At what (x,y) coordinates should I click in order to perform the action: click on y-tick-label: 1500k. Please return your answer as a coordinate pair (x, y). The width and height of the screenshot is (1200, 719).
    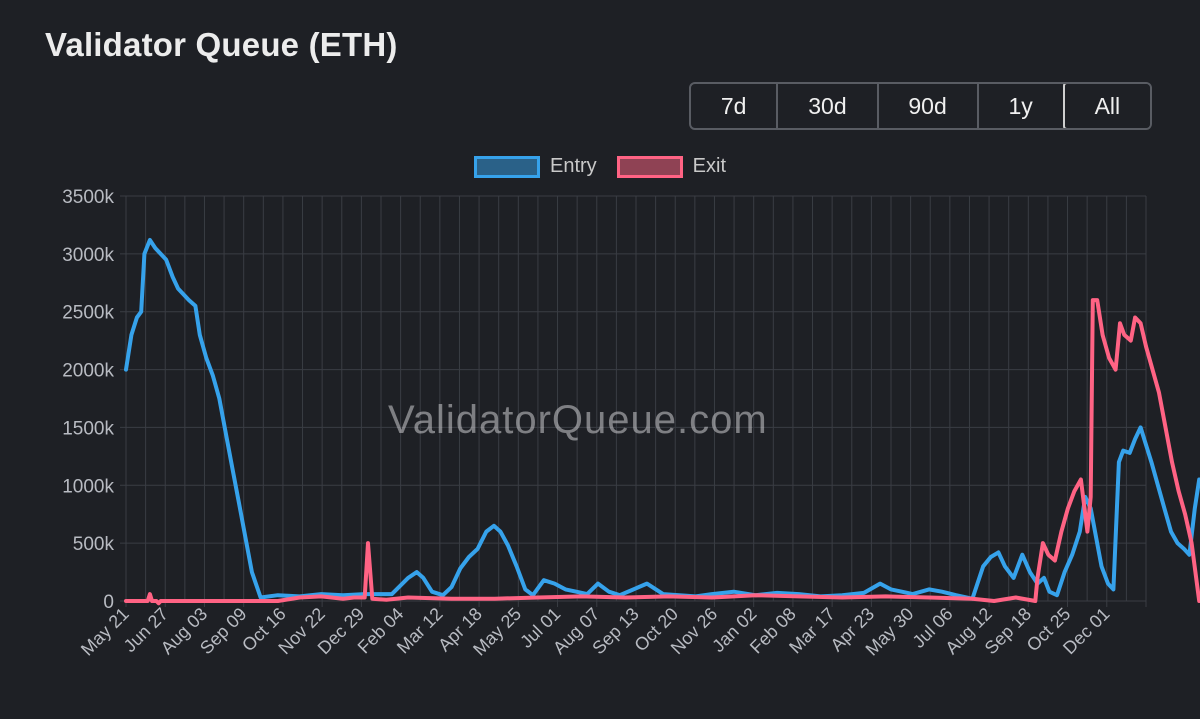
    Looking at the image, I should click on (88, 428).